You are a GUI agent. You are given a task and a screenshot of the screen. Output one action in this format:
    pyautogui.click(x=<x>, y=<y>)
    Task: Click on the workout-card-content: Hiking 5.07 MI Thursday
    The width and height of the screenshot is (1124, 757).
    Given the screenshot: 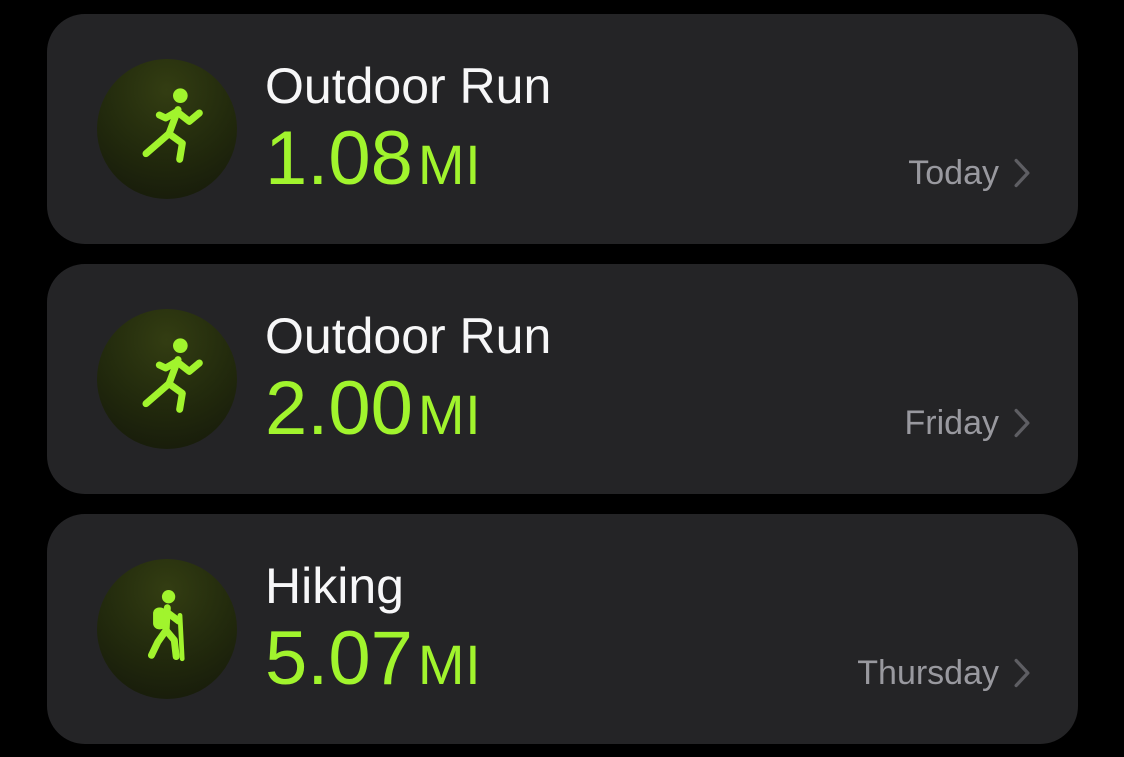 What is the action you would take?
    pyautogui.click(x=648, y=629)
    